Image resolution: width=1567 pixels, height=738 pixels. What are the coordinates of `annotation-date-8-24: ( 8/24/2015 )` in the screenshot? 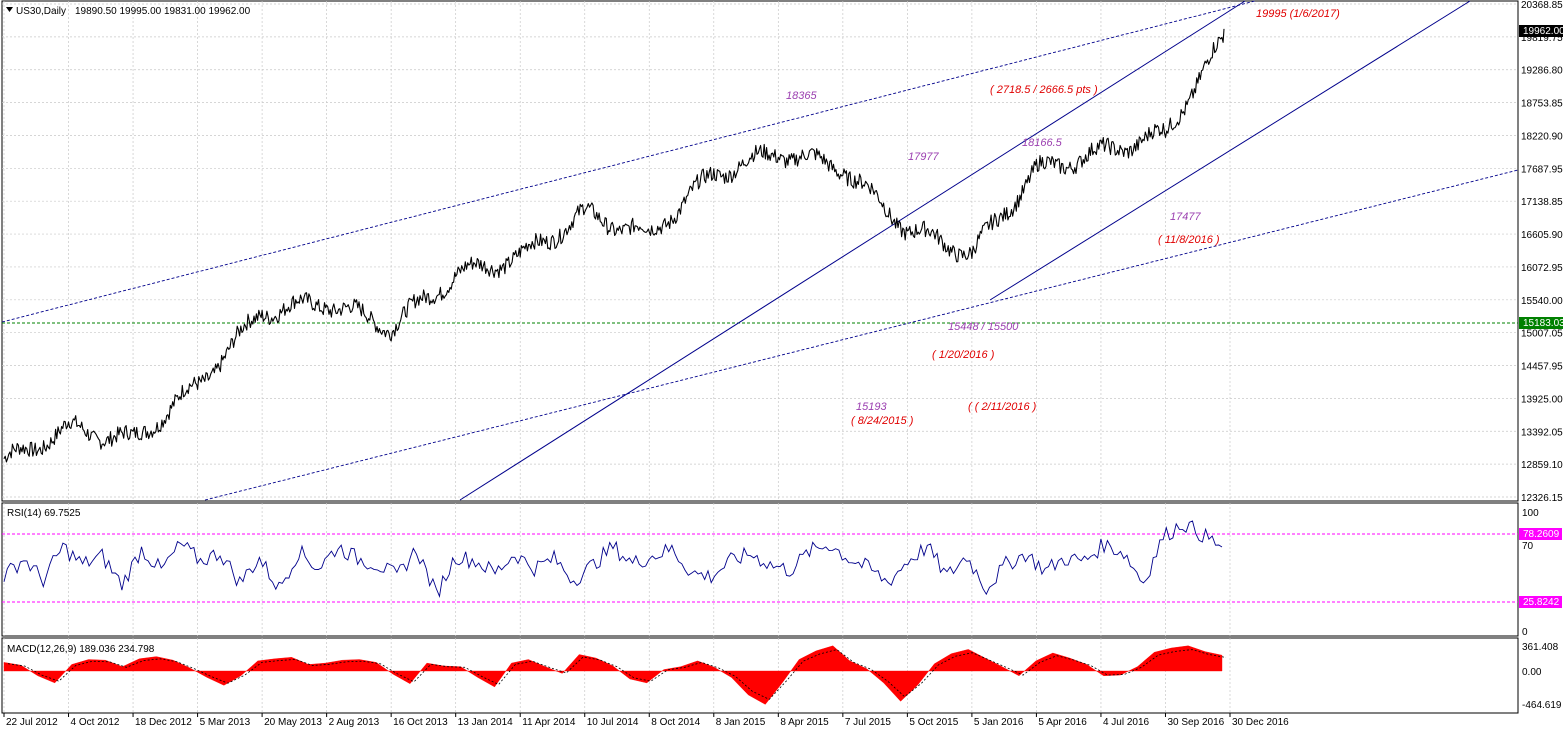 It's located at (882, 421).